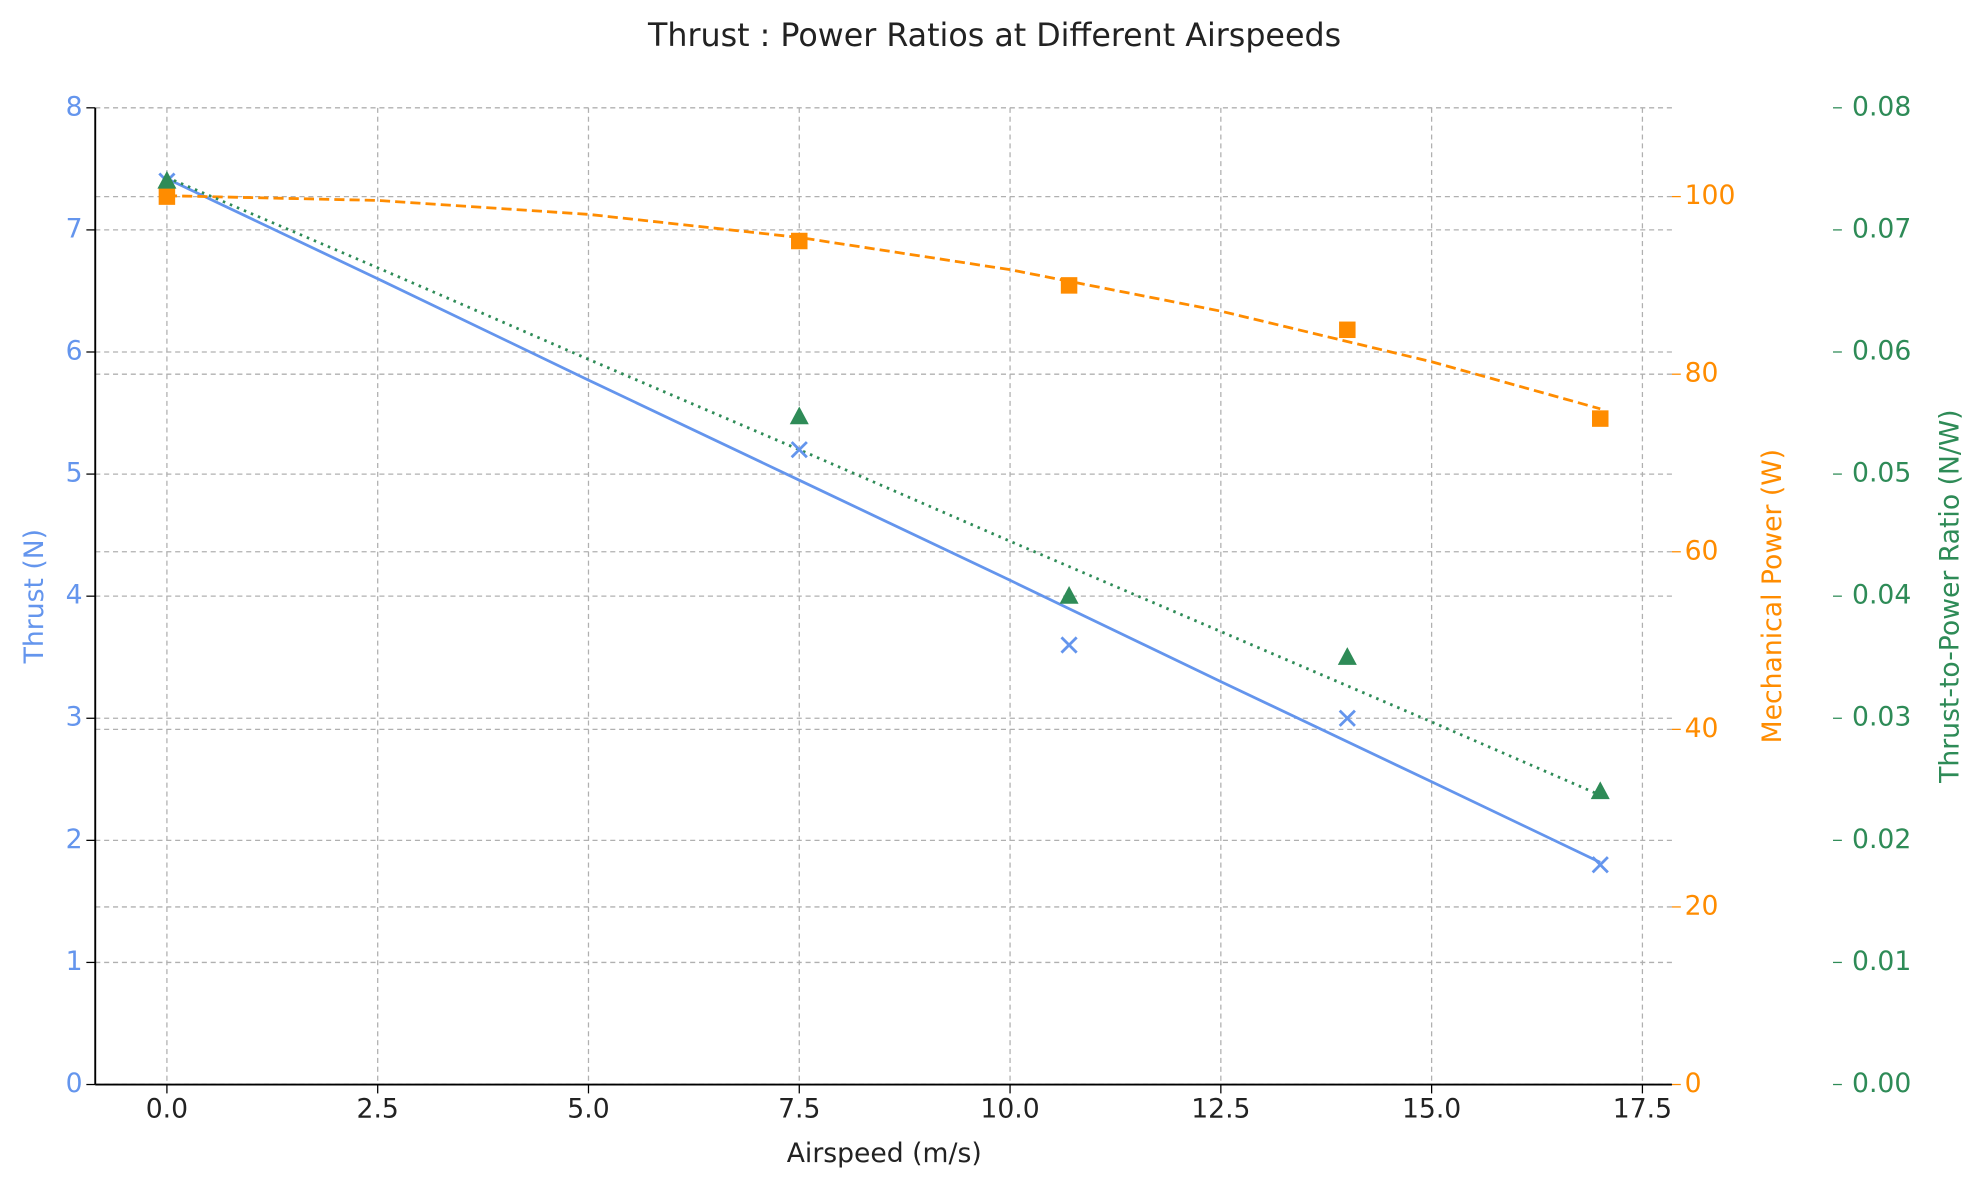  What do you see at coordinates (74, 717) in the screenshot?
I see `y-tick-label: 3` at bounding box center [74, 717].